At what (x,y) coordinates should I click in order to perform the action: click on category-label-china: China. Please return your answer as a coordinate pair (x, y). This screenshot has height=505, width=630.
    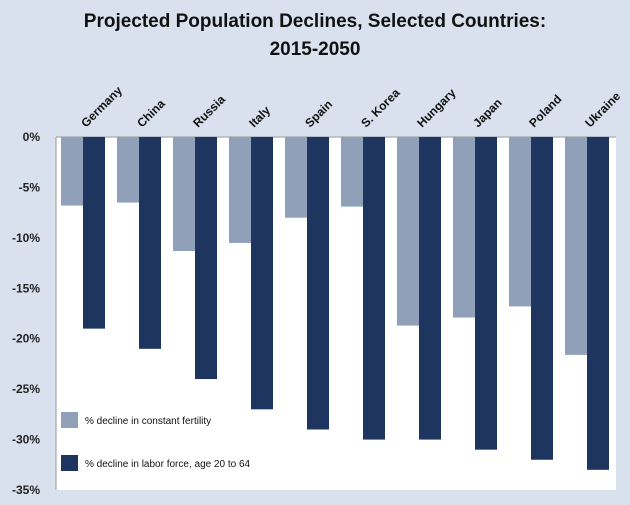
    Looking at the image, I should click on (151, 113).